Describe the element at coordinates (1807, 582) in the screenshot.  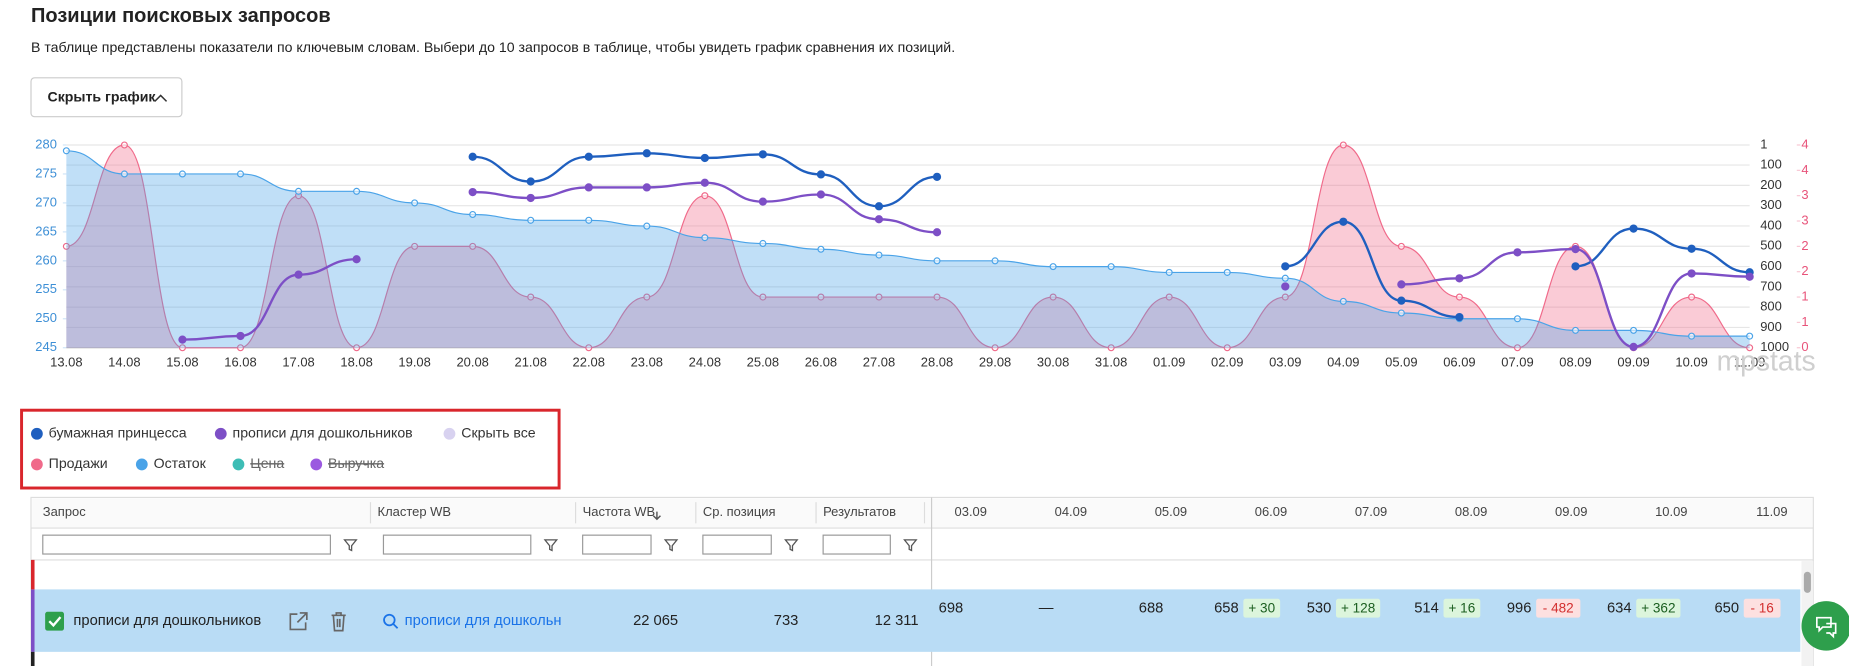
I see `scrollbar-thumb` at that location.